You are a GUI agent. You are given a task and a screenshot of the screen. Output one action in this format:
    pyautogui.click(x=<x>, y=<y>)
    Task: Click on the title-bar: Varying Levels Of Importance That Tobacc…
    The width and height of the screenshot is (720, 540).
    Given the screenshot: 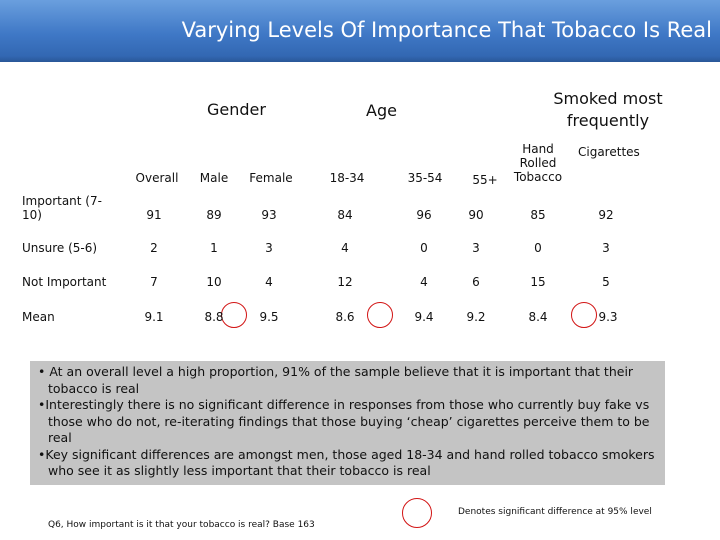 What is the action you would take?
    pyautogui.click(x=360, y=31)
    